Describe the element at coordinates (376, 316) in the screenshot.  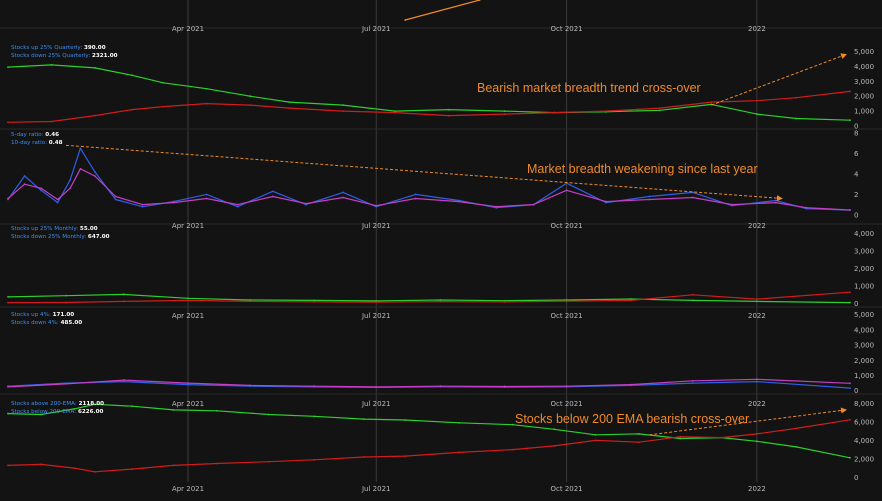
I see `time-axis-label-2-1: Jul 2021` at that location.